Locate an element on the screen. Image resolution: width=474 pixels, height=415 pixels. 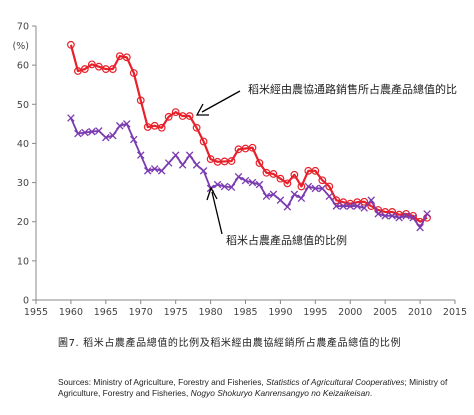
y-tick-label: 70 is located at coordinates (23, 27).